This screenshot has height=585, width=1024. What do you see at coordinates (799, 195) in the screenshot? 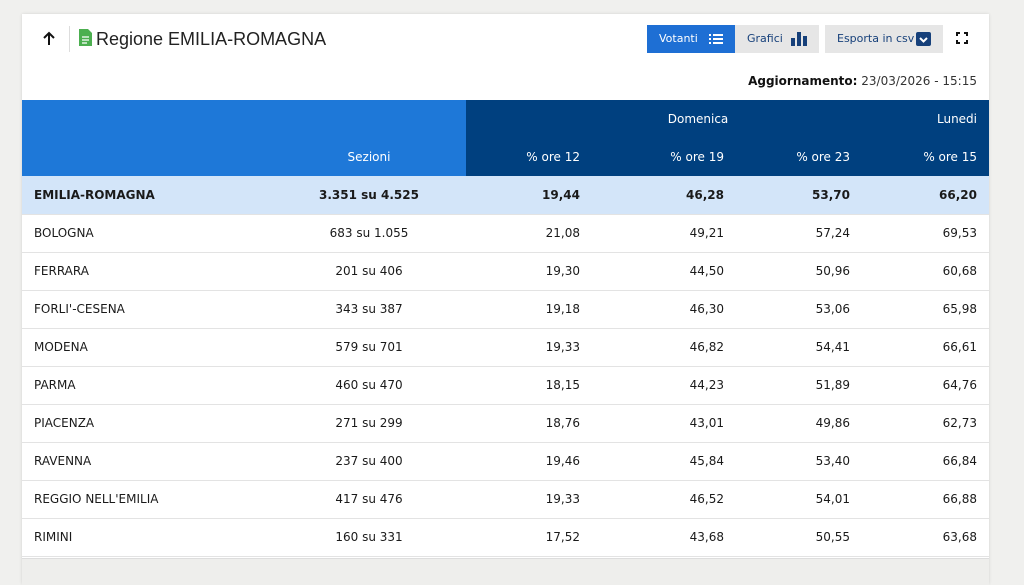
I see `table-cell: 53,70` at bounding box center [799, 195].